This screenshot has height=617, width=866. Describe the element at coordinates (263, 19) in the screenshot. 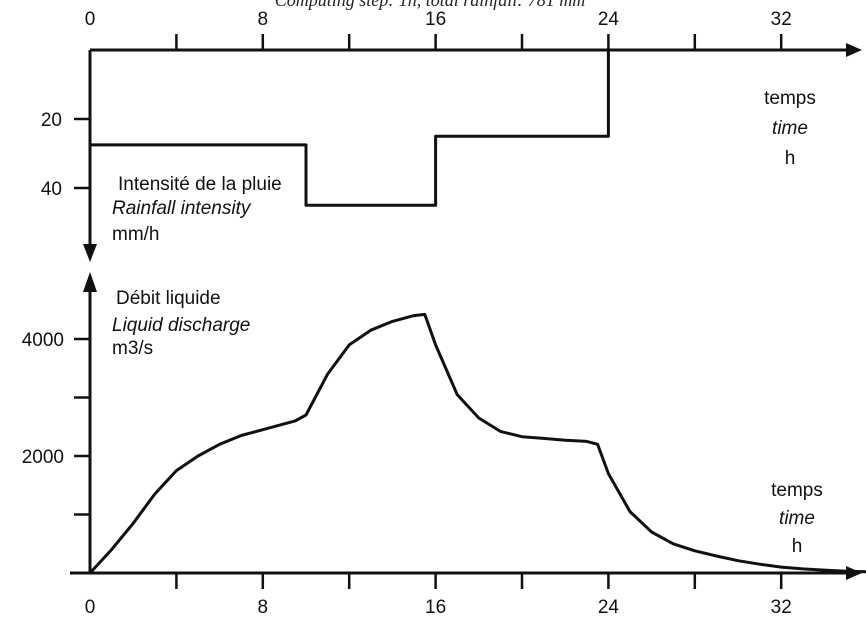

I see `rain-x-tick-label: 8` at that location.